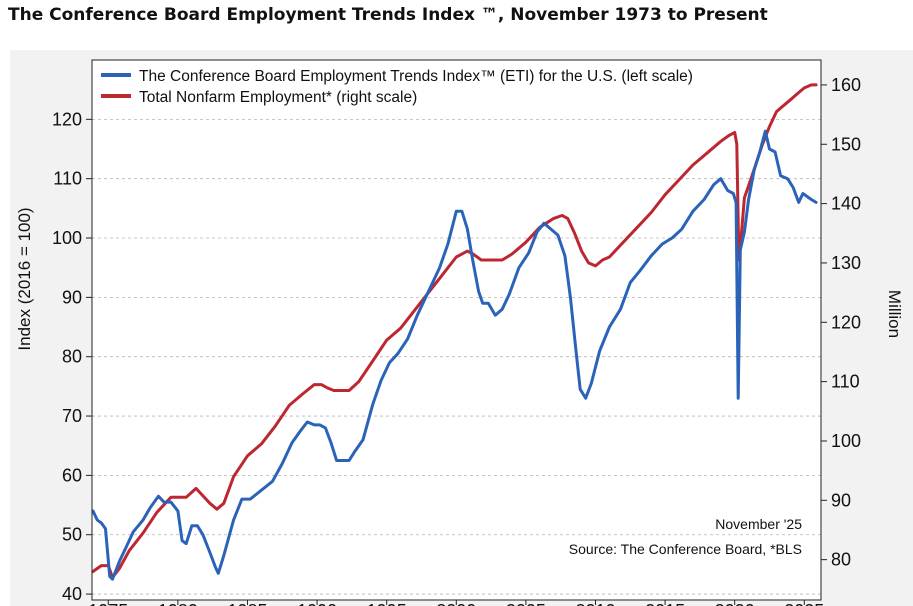 The height and width of the screenshot is (606, 913). I want to click on y-right-tick-label: 90, so click(841, 500).